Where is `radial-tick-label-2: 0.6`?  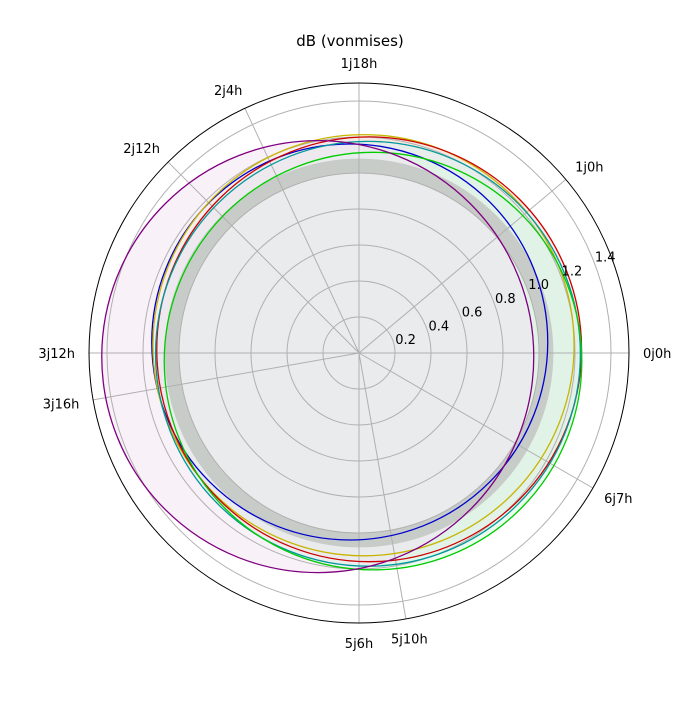 radial-tick-label-2: 0.6 is located at coordinates (472, 313).